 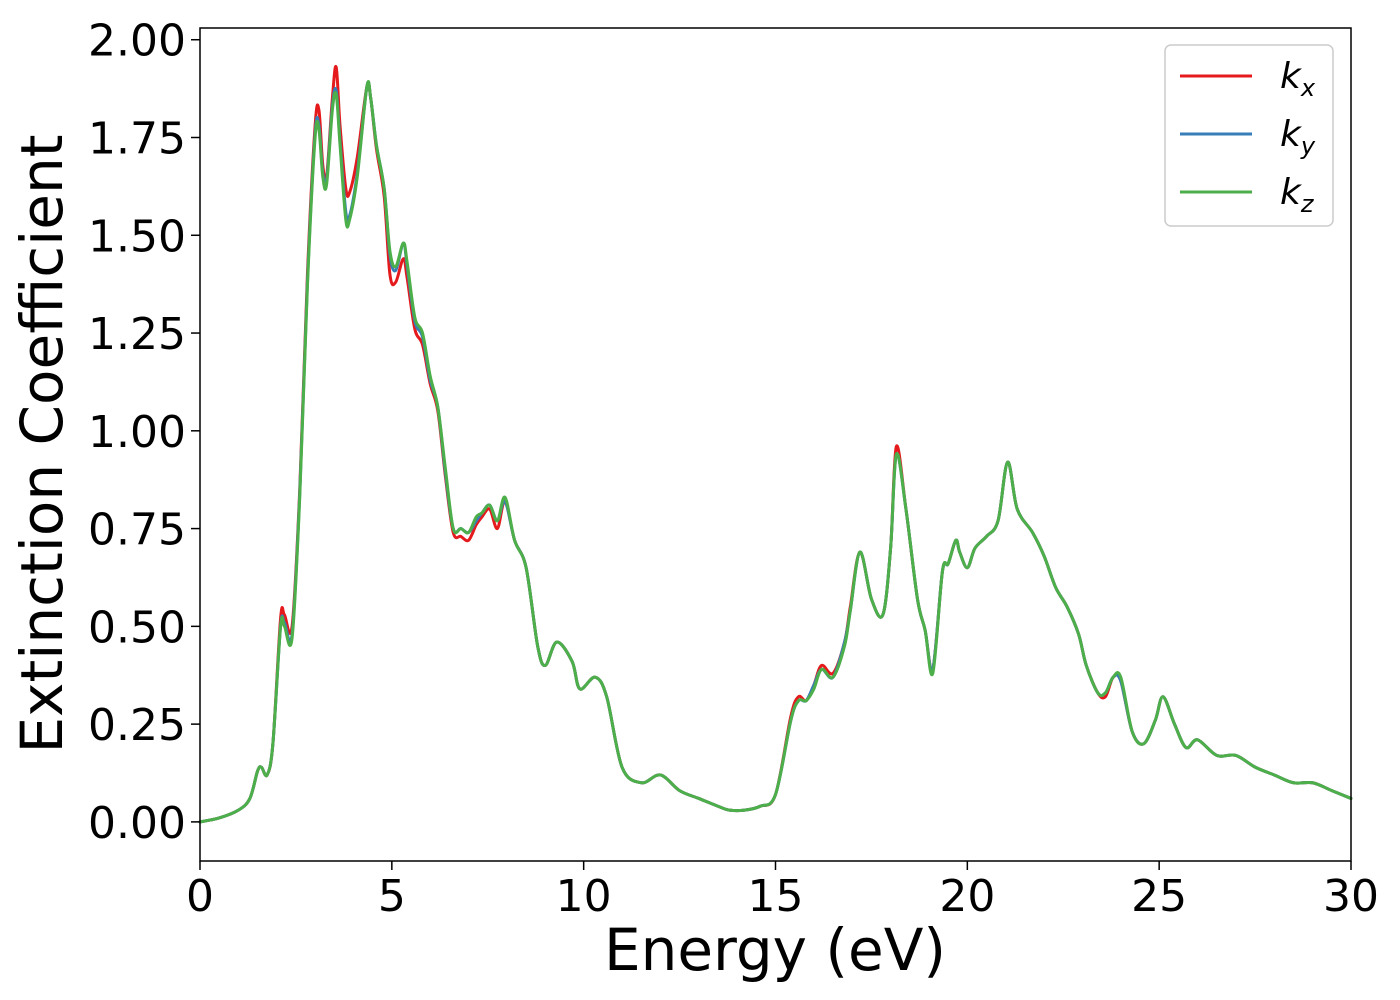 What do you see at coordinates (137, 432) in the screenshot?
I see `y-tick-label: 1.00` at bounding box center [137, 432].